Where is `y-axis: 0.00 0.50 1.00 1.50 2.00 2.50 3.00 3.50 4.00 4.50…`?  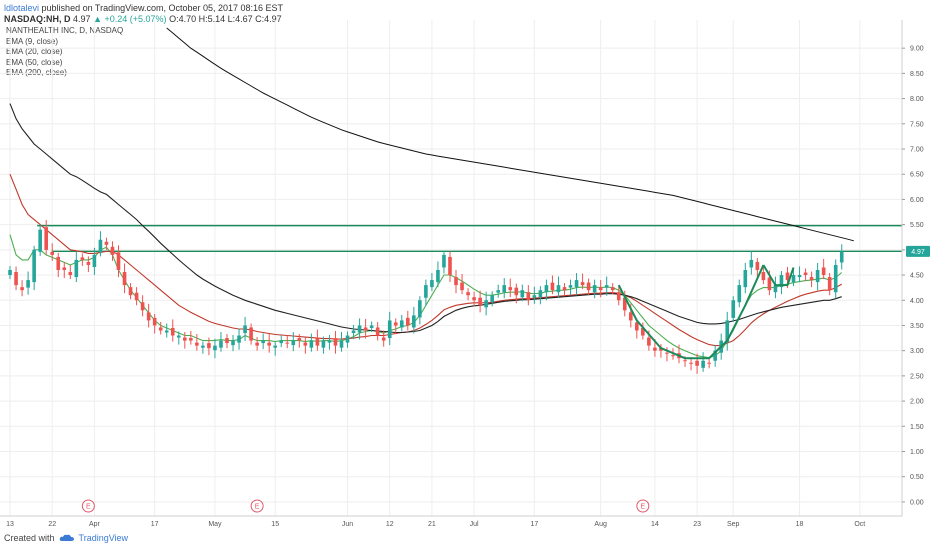
y-axis: 0.00 0.50 1.00 1.50 2.00 2.50 3.00 3.50 4.00 4.50… is located at coordinates (912, 268).